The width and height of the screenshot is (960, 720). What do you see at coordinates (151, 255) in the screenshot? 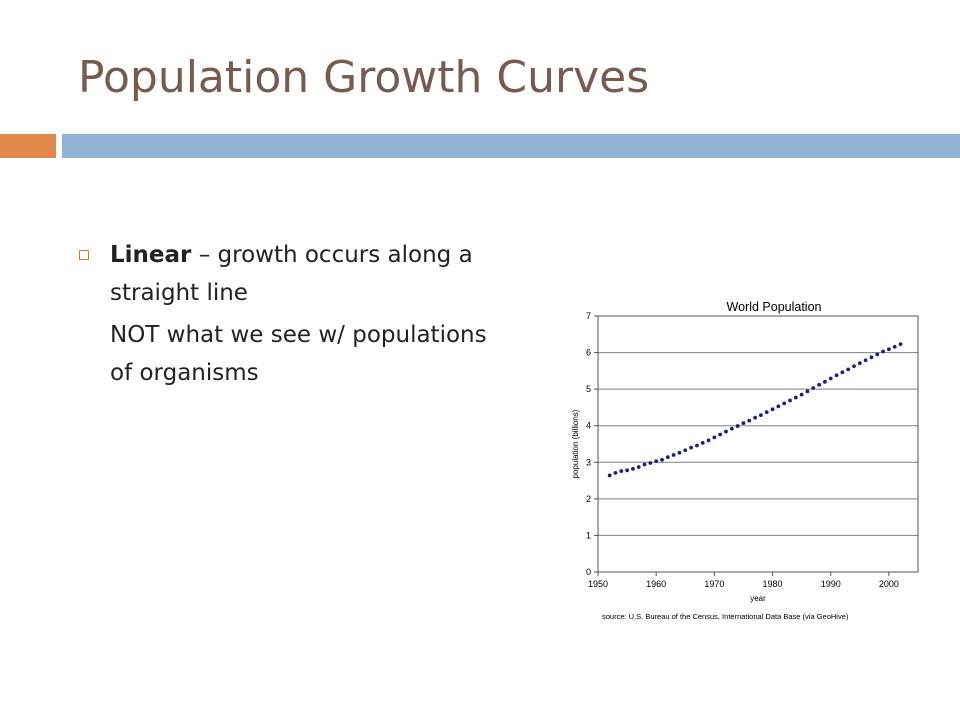
I see `bullet-term: Linear` at bounding box center [151, 255].